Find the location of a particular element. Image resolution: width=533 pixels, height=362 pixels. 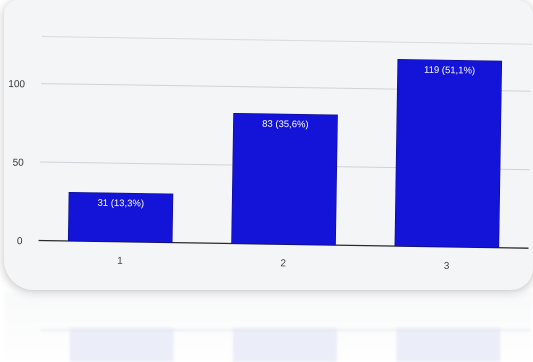

y-tick-label: 100 is located at coordinates (16, 84).